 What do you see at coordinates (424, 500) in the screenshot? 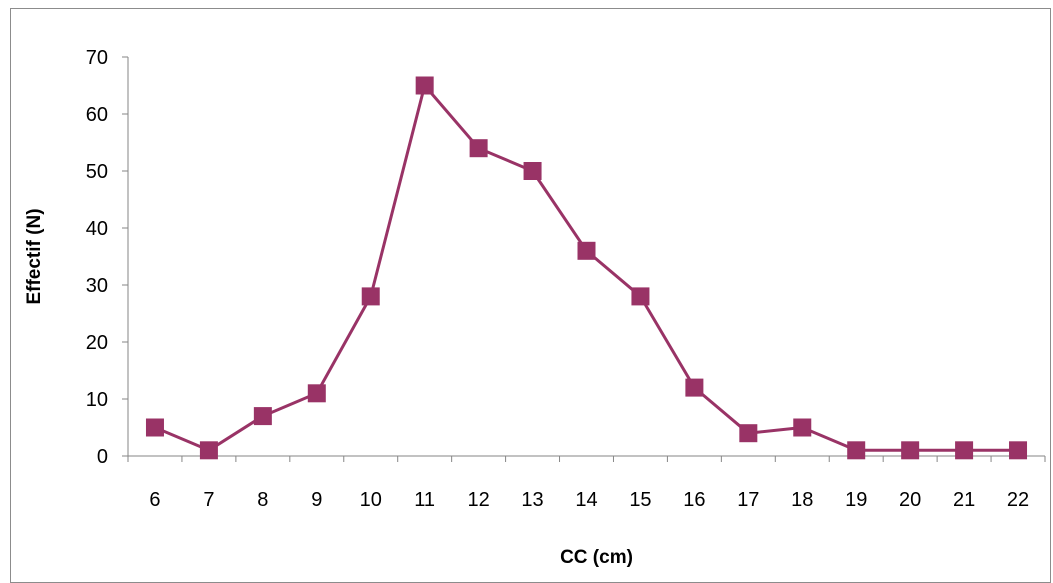
I see `x-tick-label: 11` at bounding box center [424, 500].